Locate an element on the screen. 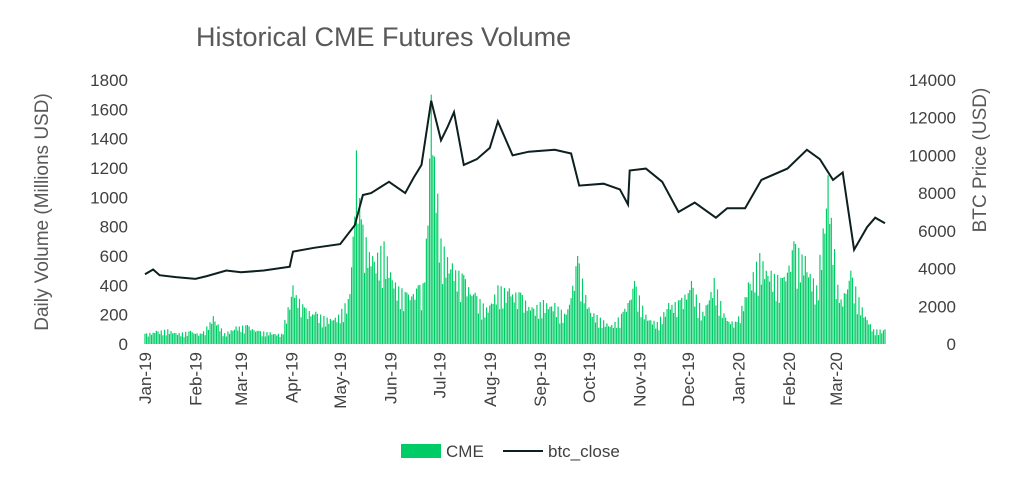  y2-tick-label: 0 is located at coordinates (951, 344).